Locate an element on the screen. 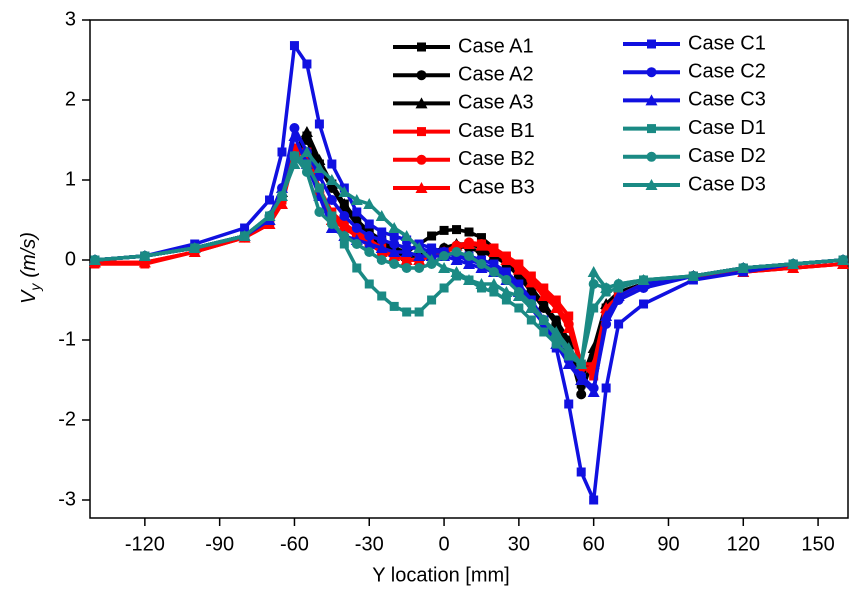 This screenshot has height=592, width=865. y-tick-label: 3 is located at coordinates (70, 19).